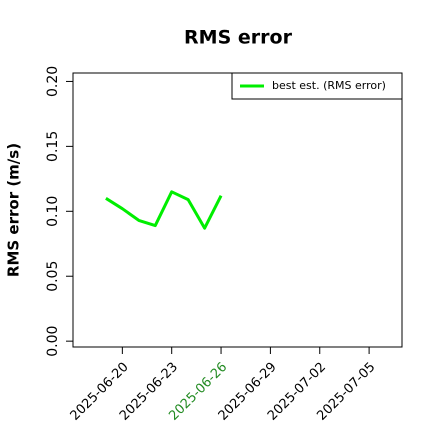 Image resolution: width=440 pixels, height=444 pixels. I want to click on y-tick-label: 0.05, so click(53, 276).